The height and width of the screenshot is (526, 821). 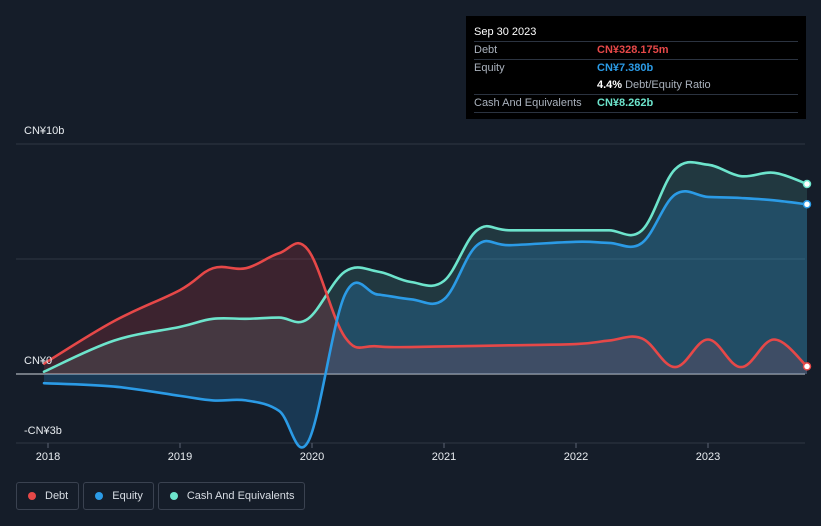 I want to click on tooltip-row-equity: Equity CN¥7.380b, so click(x=636, y=68).